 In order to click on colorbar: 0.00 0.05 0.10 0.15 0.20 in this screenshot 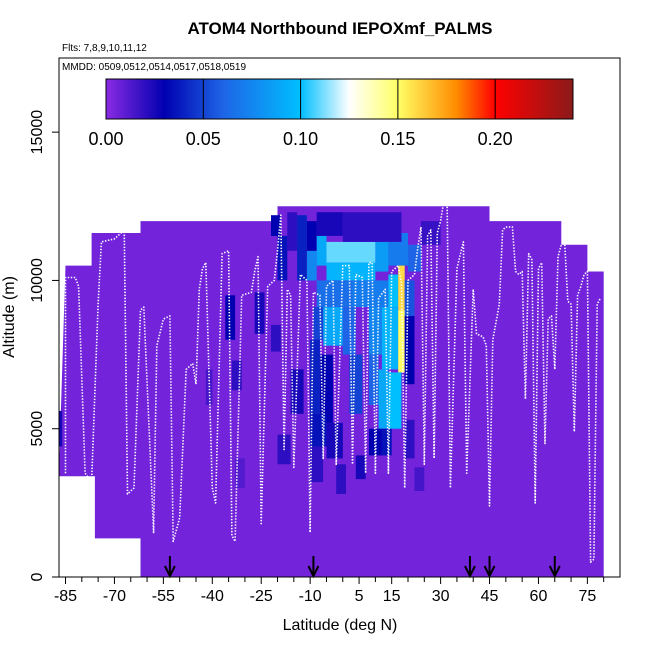, I will do `click(331, 113)`.